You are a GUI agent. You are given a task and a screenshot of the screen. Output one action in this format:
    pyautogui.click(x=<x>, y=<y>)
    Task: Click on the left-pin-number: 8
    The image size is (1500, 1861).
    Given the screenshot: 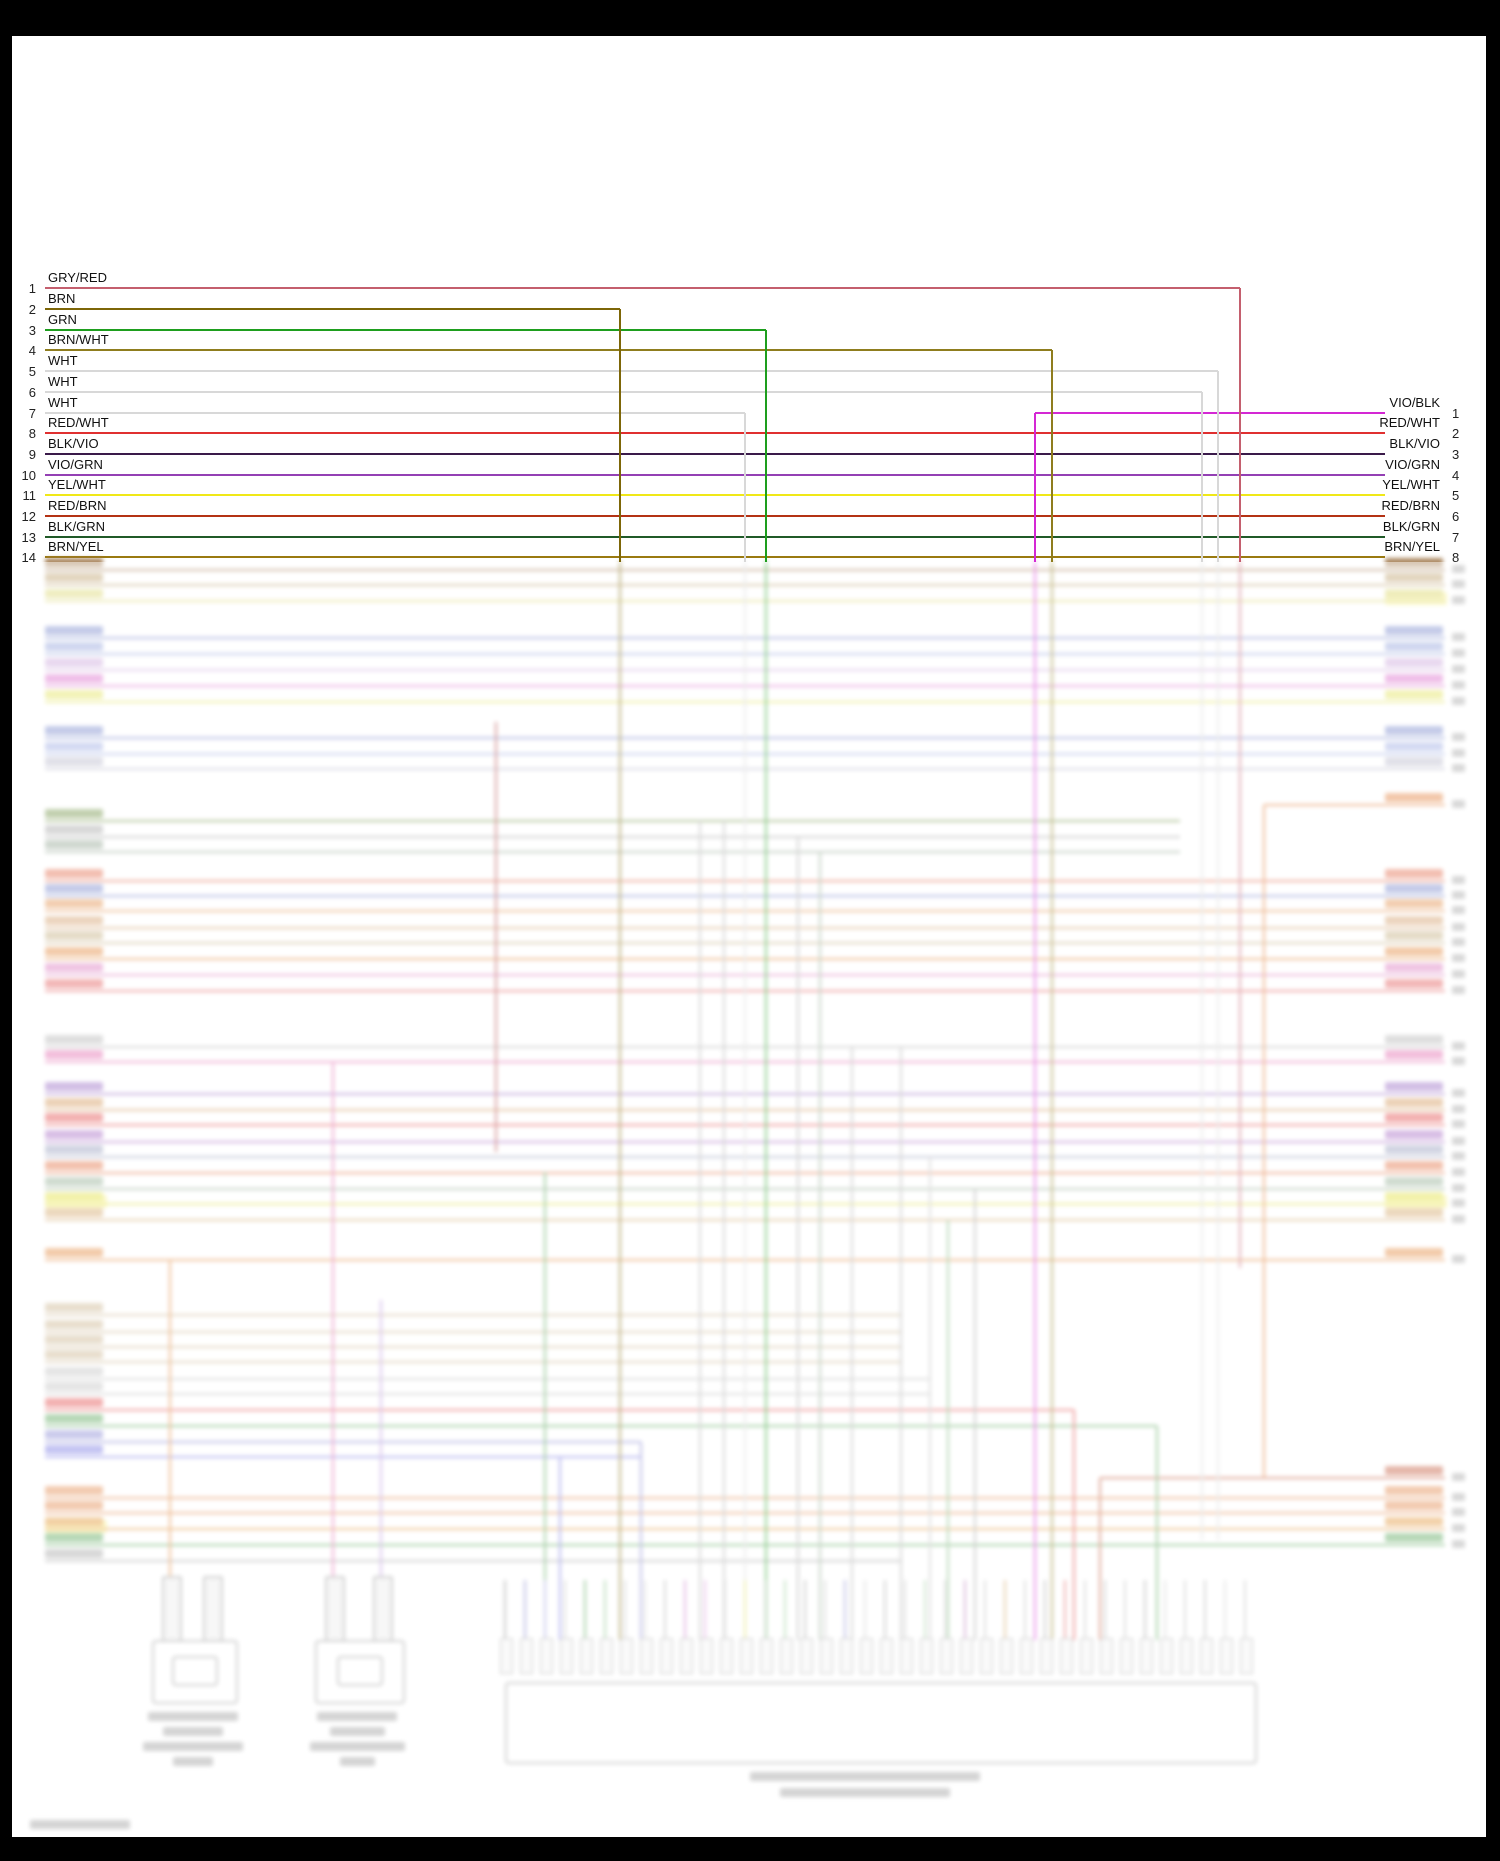 What is the action you would take?
    pyautogui.click(x=32, y=433)
    